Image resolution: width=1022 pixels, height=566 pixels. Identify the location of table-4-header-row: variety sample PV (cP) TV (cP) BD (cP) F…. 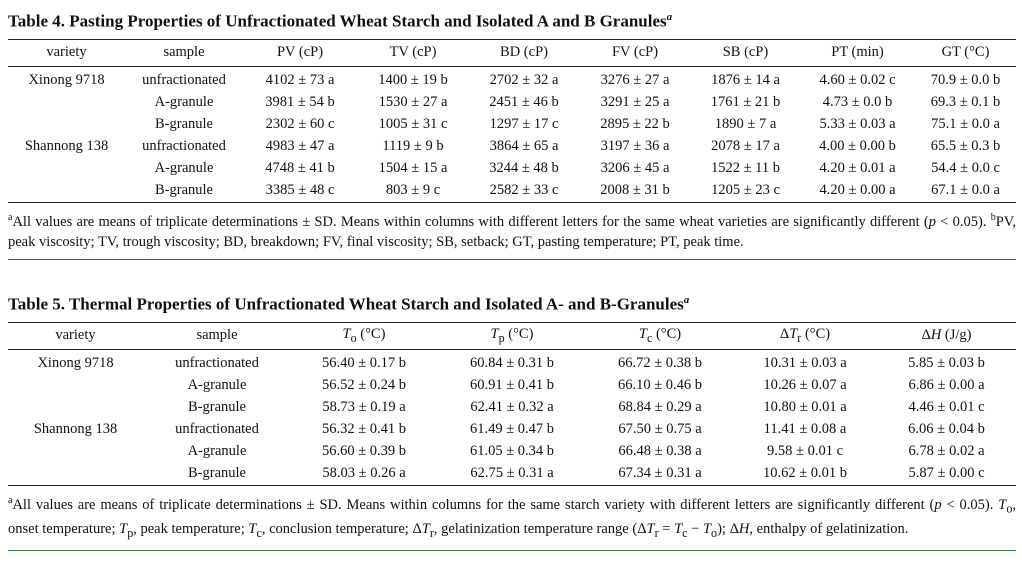
(512, 53).